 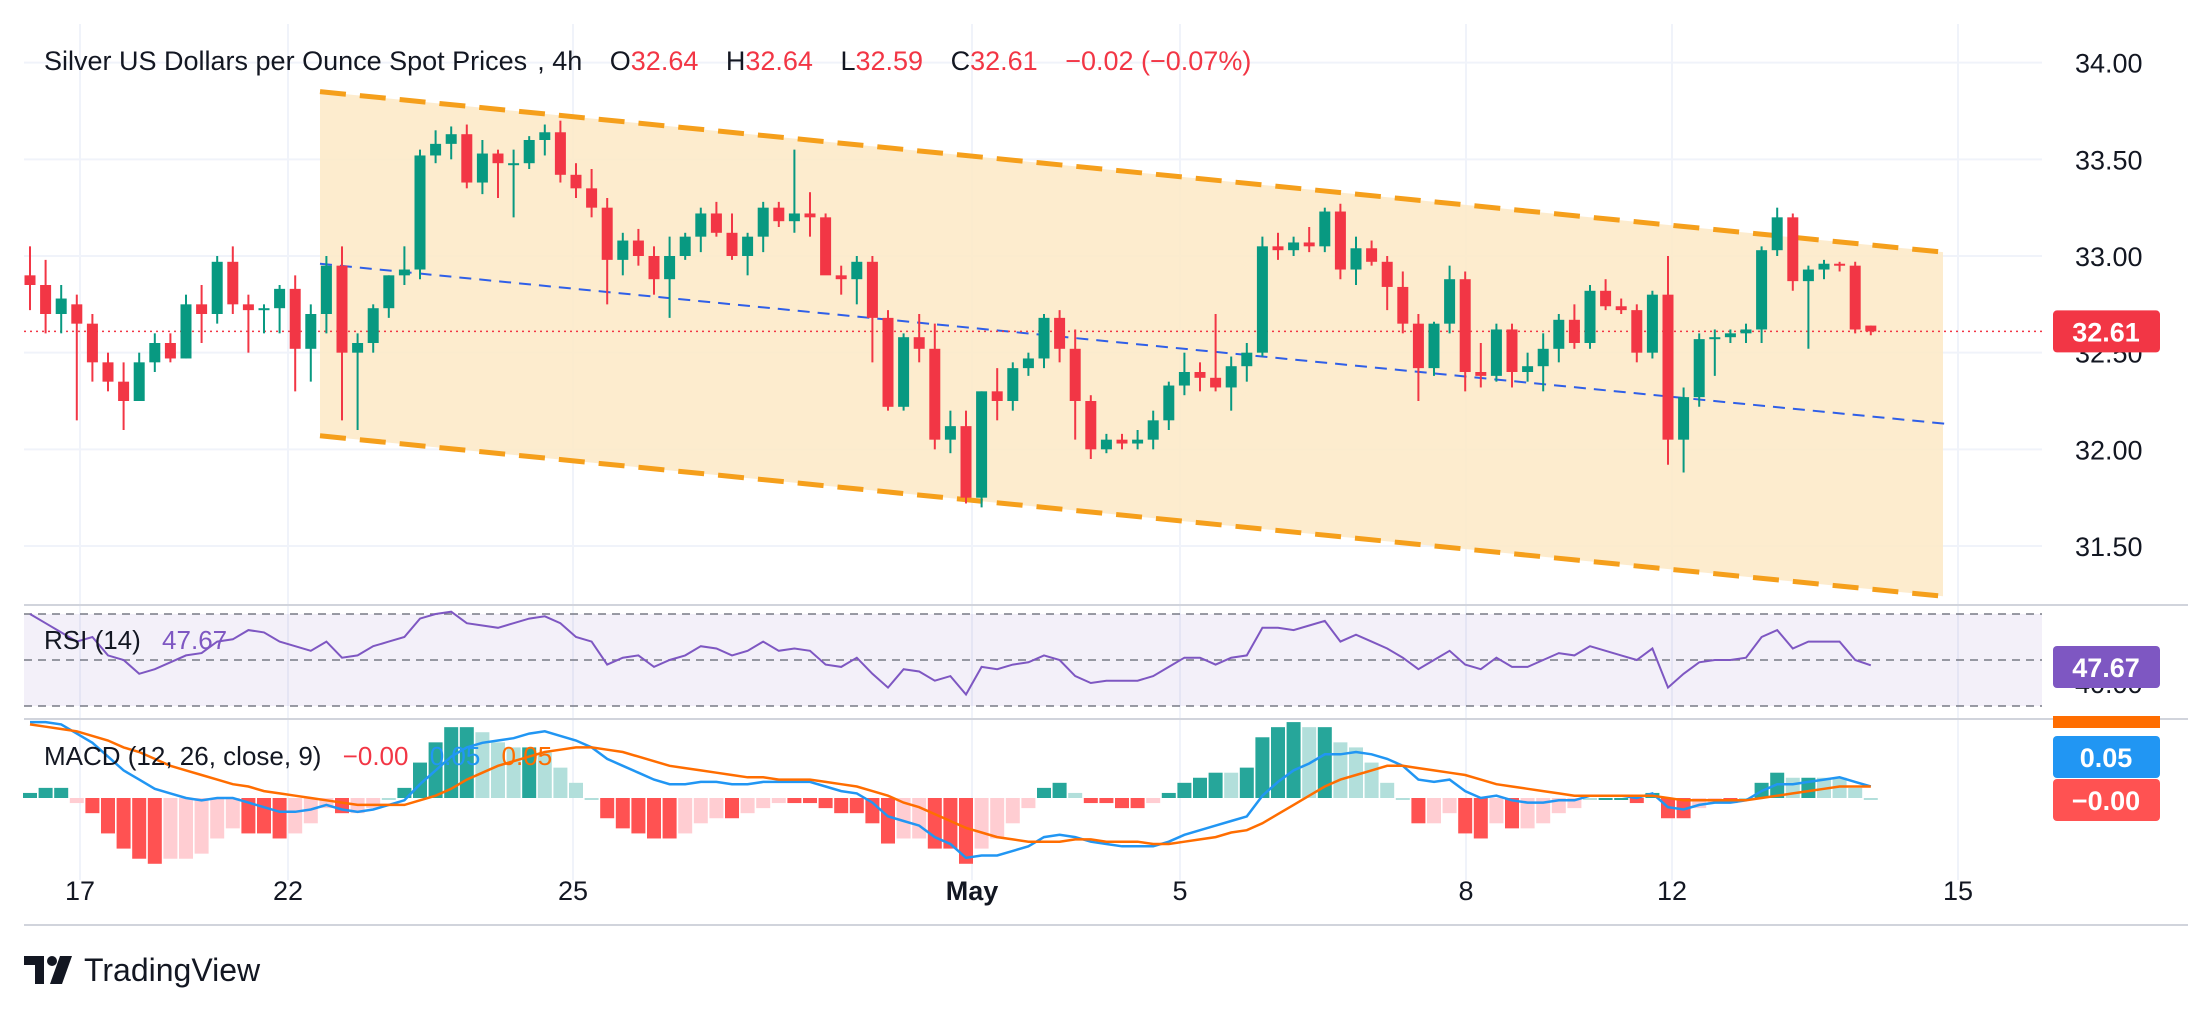 I want to click on macd-line, so click(x=951, y=790).